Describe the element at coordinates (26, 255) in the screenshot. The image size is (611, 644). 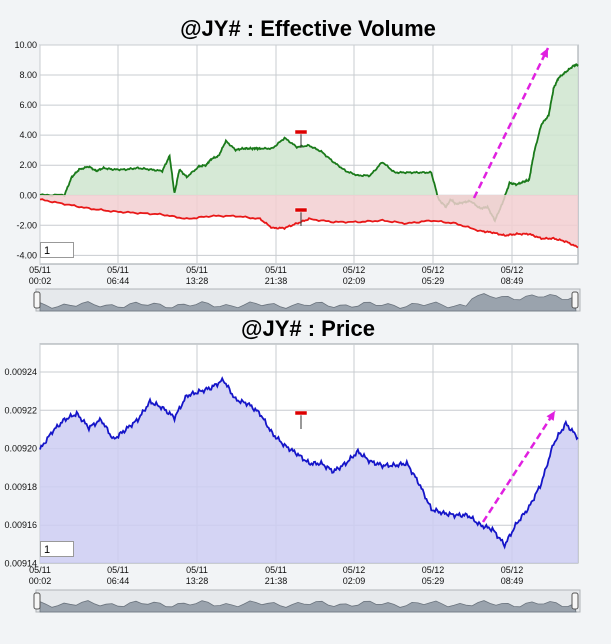
I see `y-tick-label: -4.00` at that location.